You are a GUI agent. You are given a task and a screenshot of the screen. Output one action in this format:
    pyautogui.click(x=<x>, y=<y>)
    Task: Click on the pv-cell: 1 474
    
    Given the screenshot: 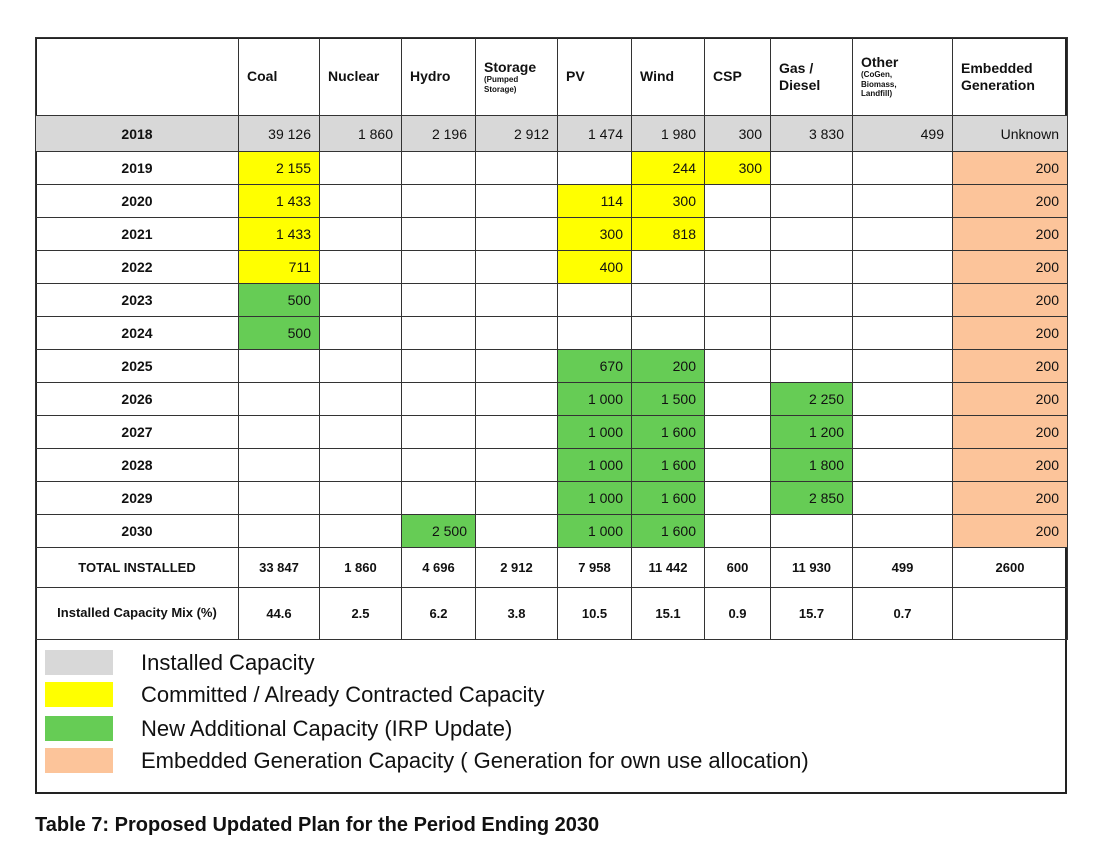 What is the action you would take?
    pyautogui.click(x=594, y=133)
    